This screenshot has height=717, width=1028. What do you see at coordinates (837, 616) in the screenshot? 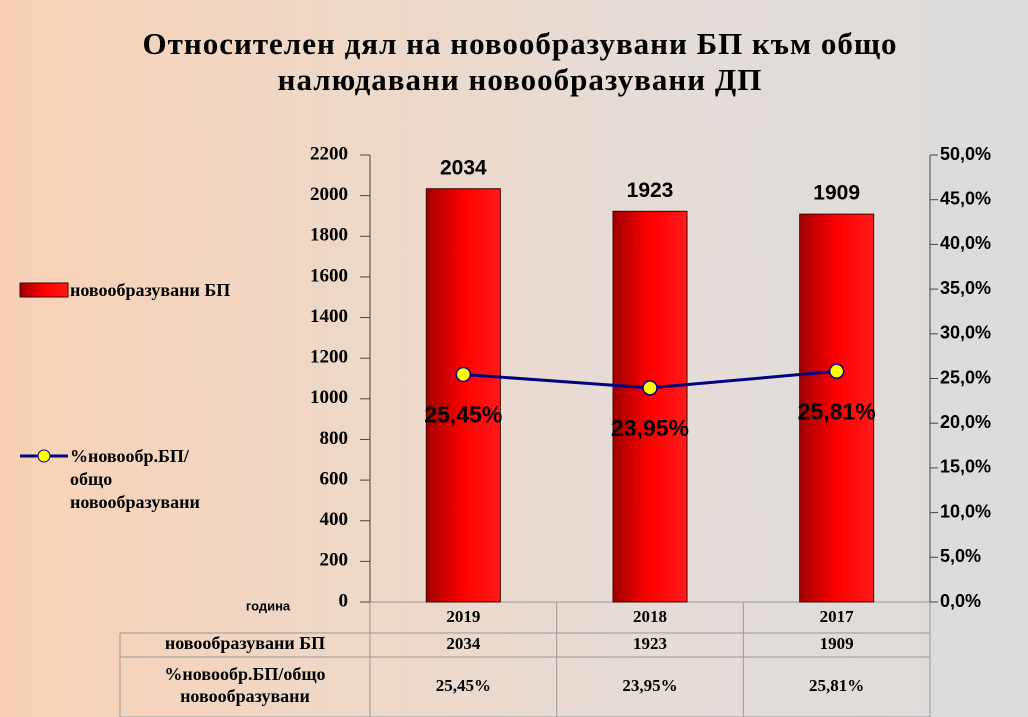
I see `x-tick-label: 2017` at bounding box center [837, 616].